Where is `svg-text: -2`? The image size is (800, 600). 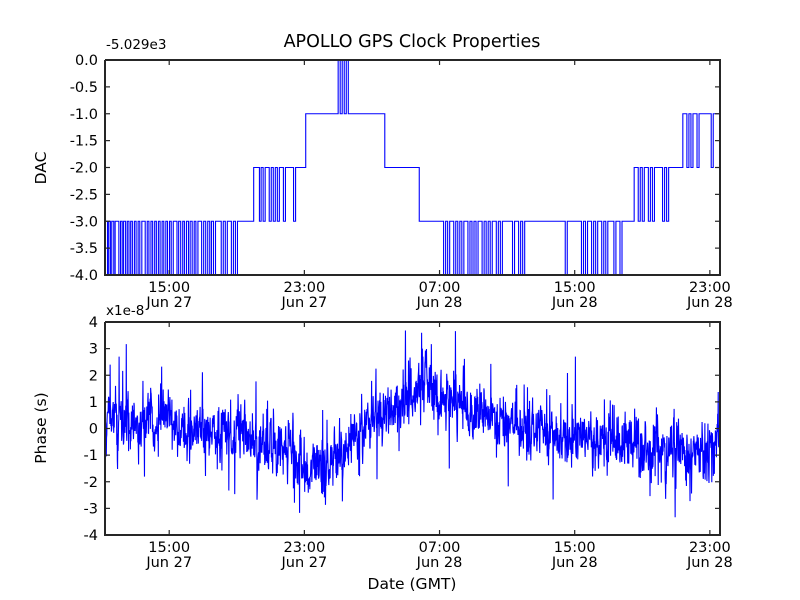
svg-text: -2 is located at coordinates (91, 483).